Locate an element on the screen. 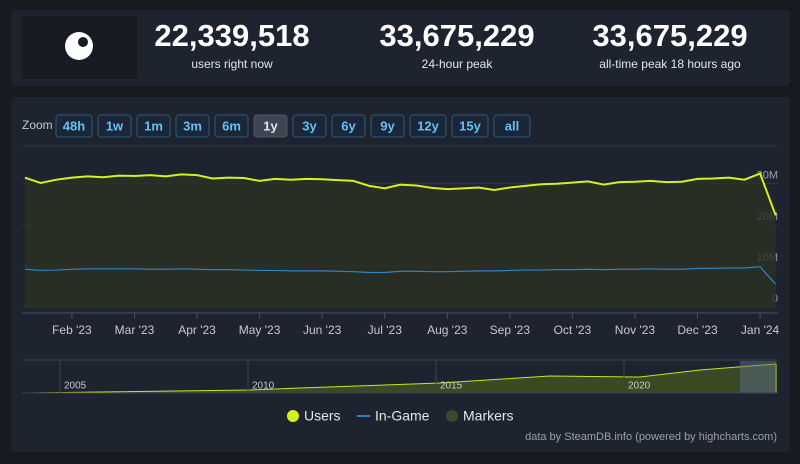 This screenshot has width=800, height=464. stat-label: users right now is located at coordinates (232, 64).